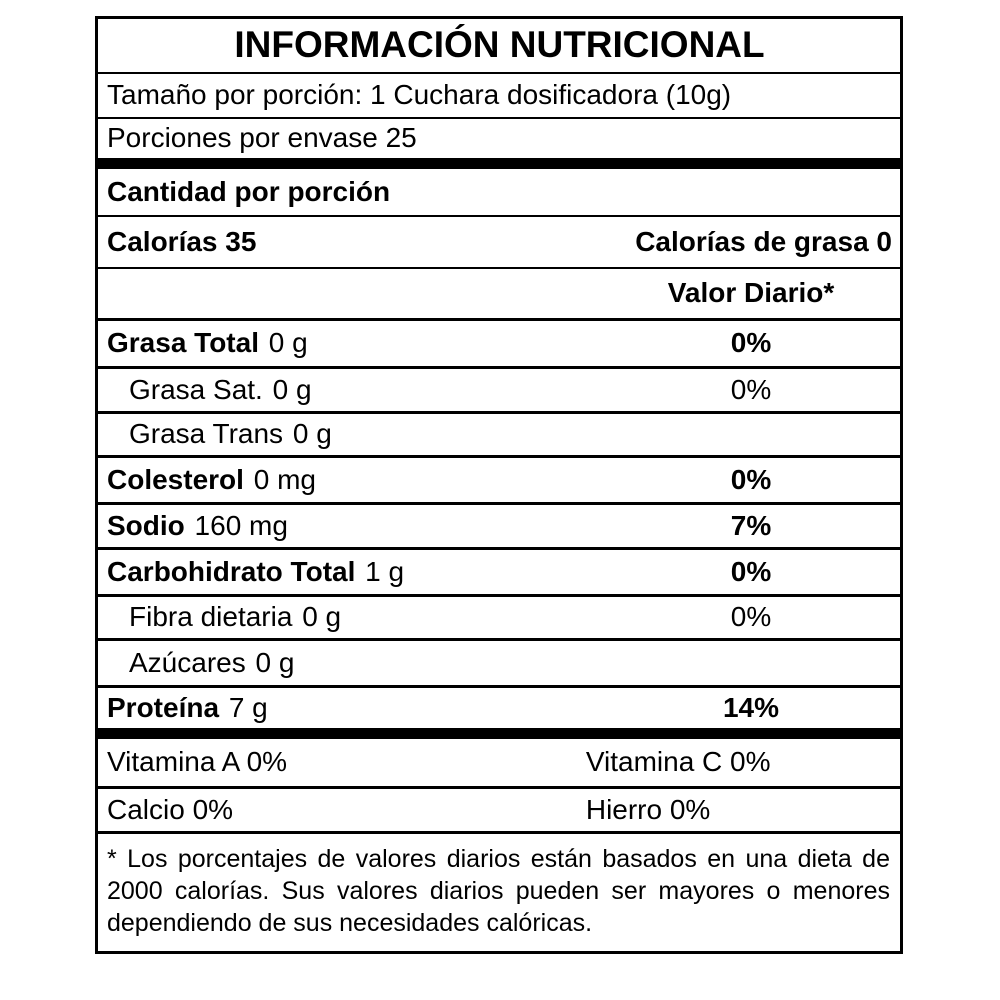 This screenshot has width=1000, height=1000. Describe the element at coordinates (499, 706) in the screenshot. I see `nutrient-row-protein: Proteína 7 g 14%` at that location.